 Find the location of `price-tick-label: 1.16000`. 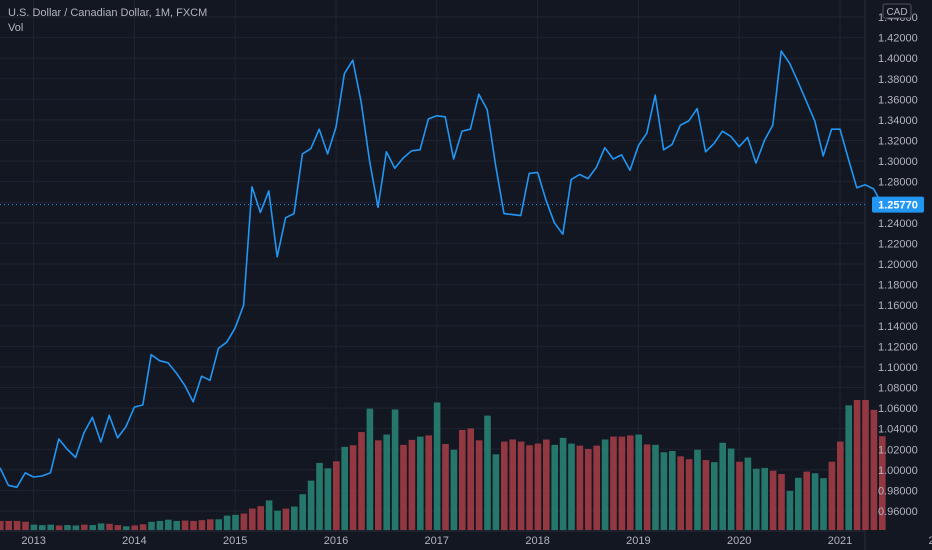

price-tick-label: 1.16000 is located at coordinates (898, 306).